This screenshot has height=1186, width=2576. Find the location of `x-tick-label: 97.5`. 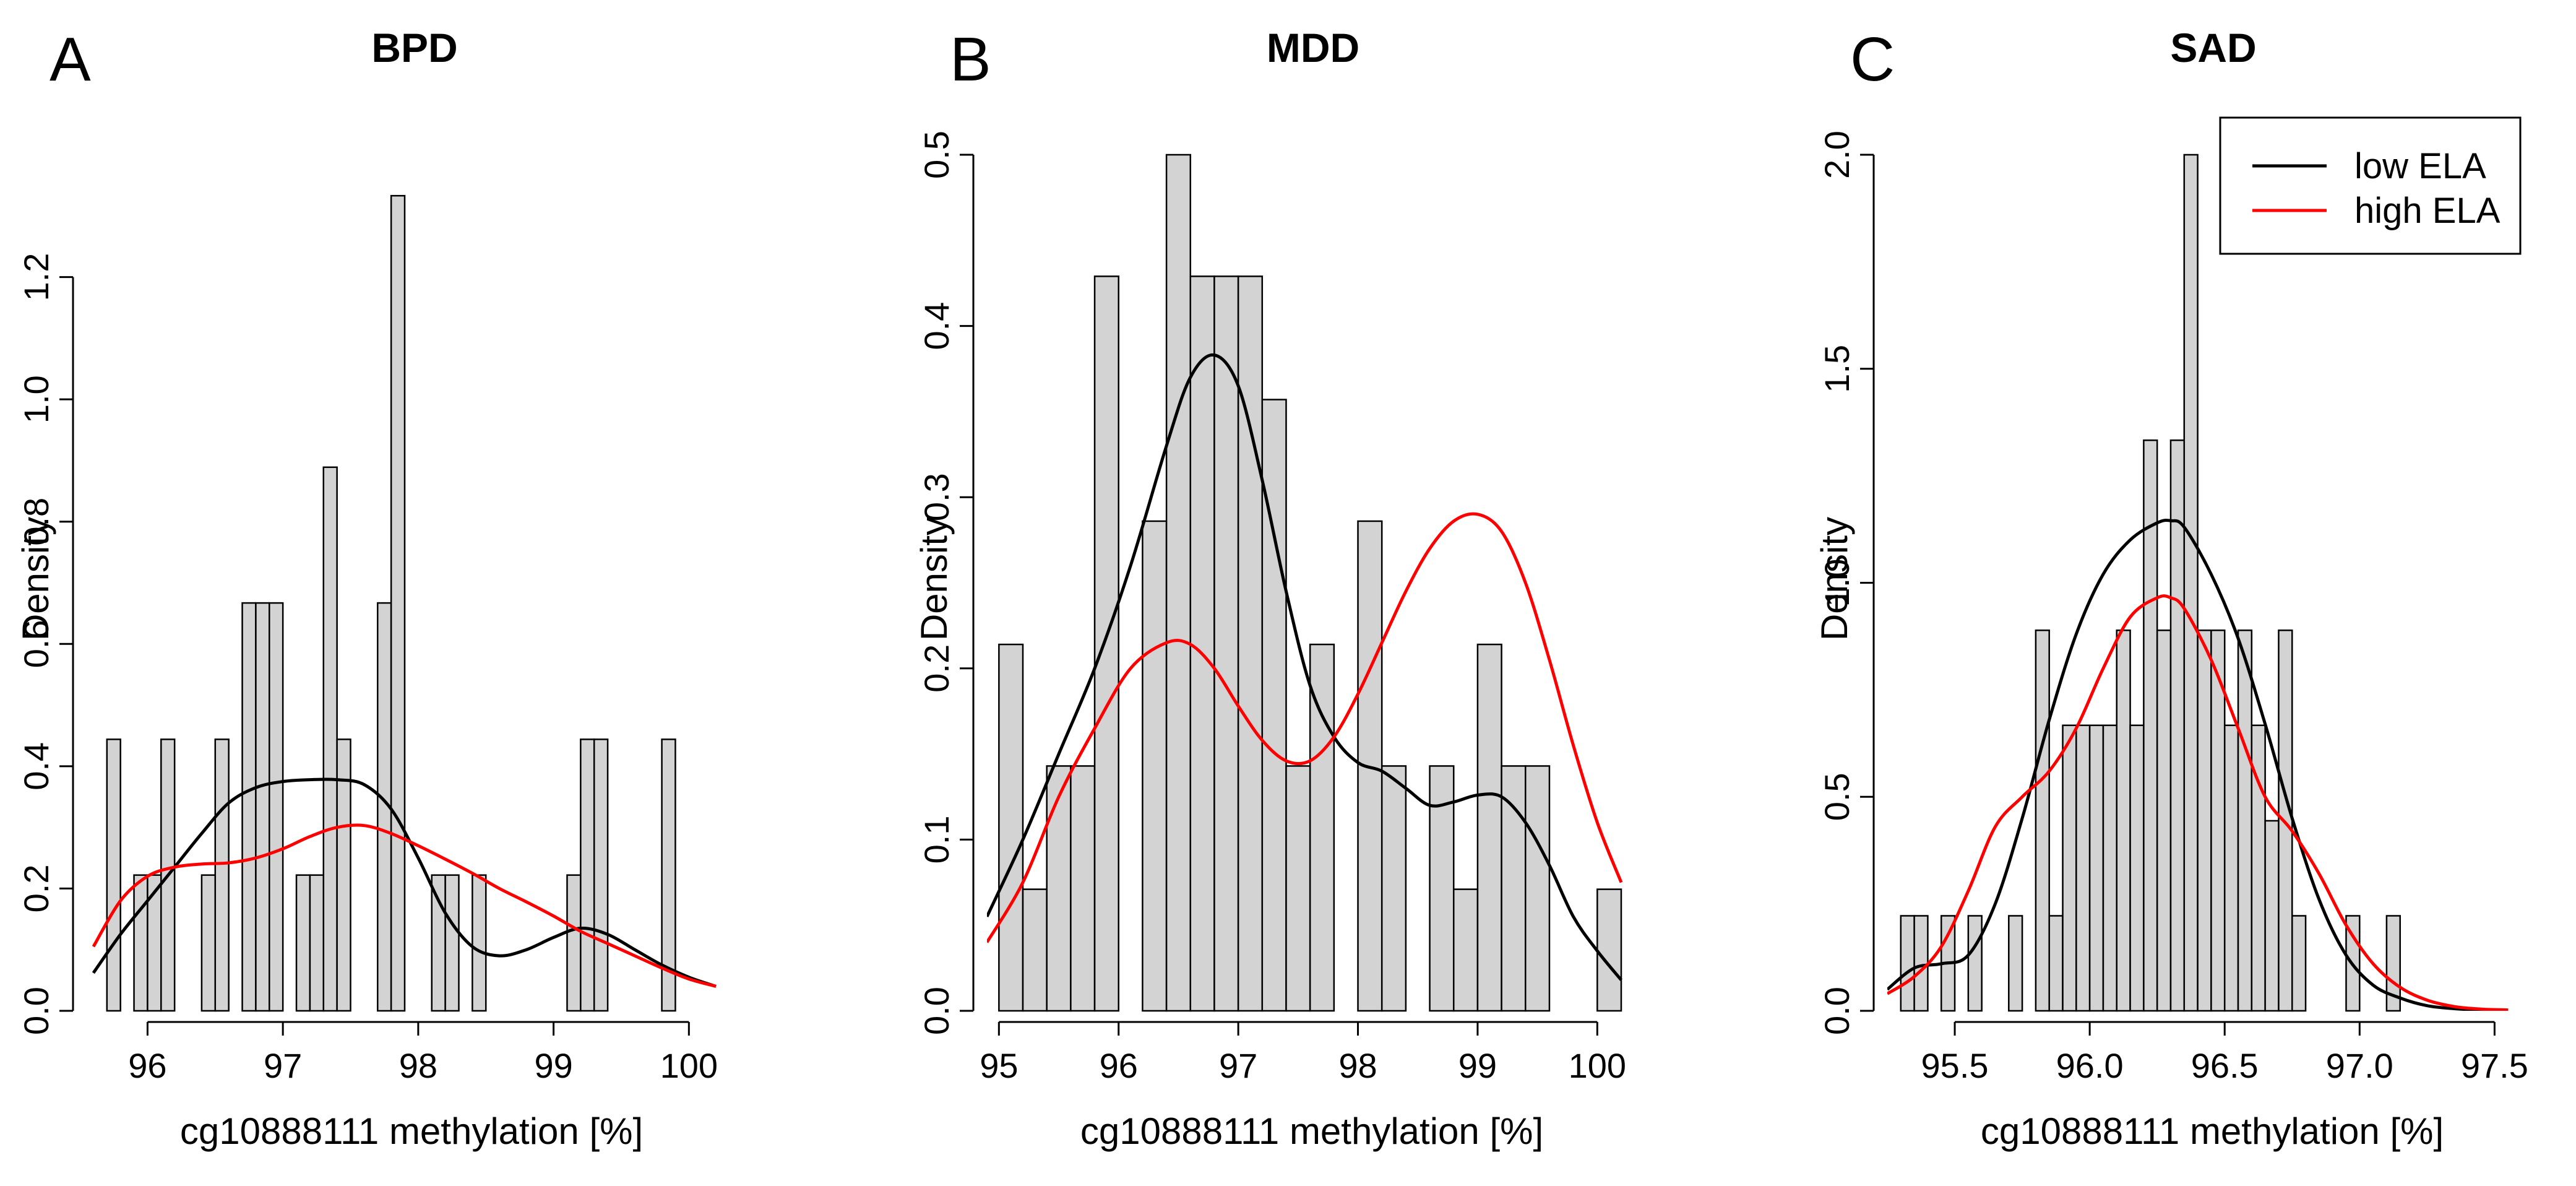

x-tick-label: 97.5 is located at coordinates (2494, 1066).